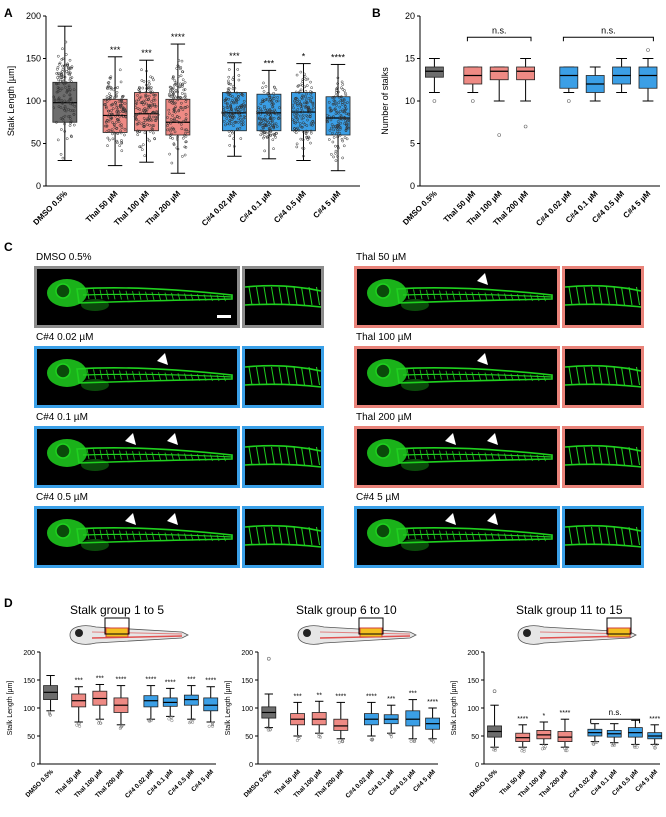  What do you see at coordinates (415, 305) in the screenshot?
I see `fish-yolk` at bounding box center [415, 305].